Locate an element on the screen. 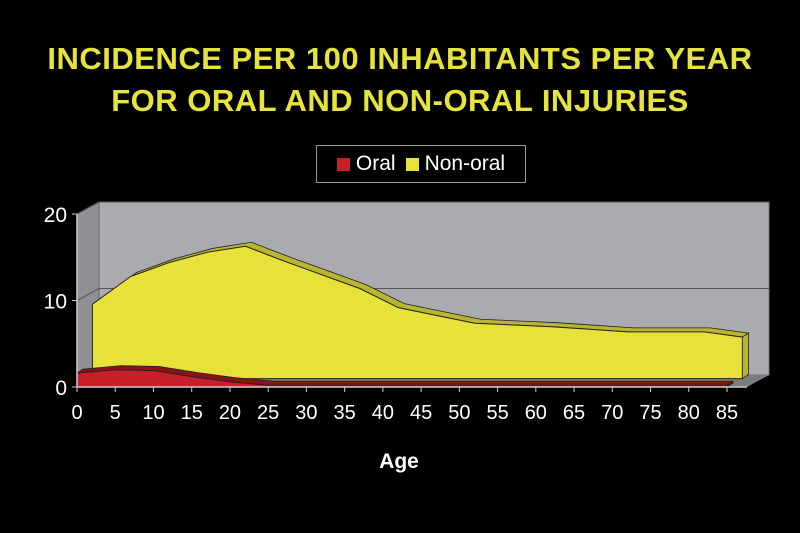 The height and width of the screenshot is (533, 800). x-tick-label: 0 is located at coordinates (76, 413).